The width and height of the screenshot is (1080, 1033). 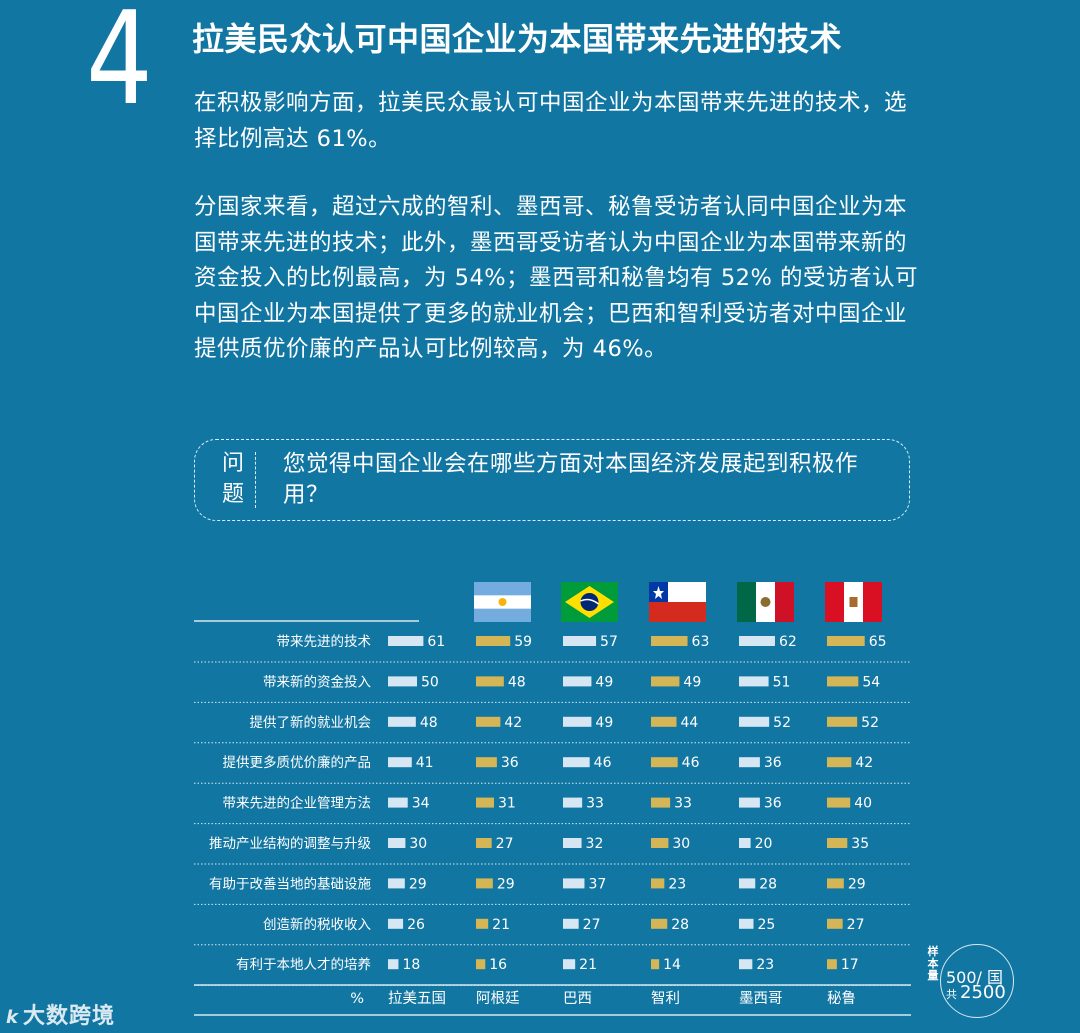 What do you see at coordinates (324, 642) in the screenshot?
I see `row-label: 带来先进的技术` at bounding box center [324, 642].